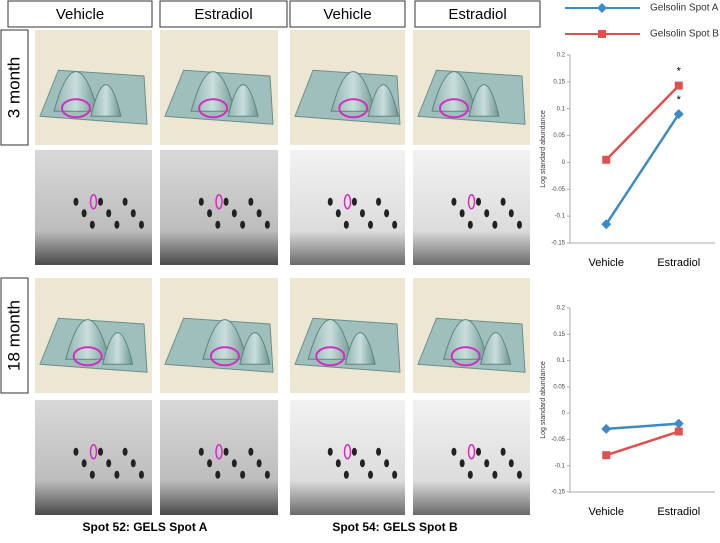 This screenshot has height=543, width=720. I want to click on y-tick-label: -0.15, so click(558, 493).